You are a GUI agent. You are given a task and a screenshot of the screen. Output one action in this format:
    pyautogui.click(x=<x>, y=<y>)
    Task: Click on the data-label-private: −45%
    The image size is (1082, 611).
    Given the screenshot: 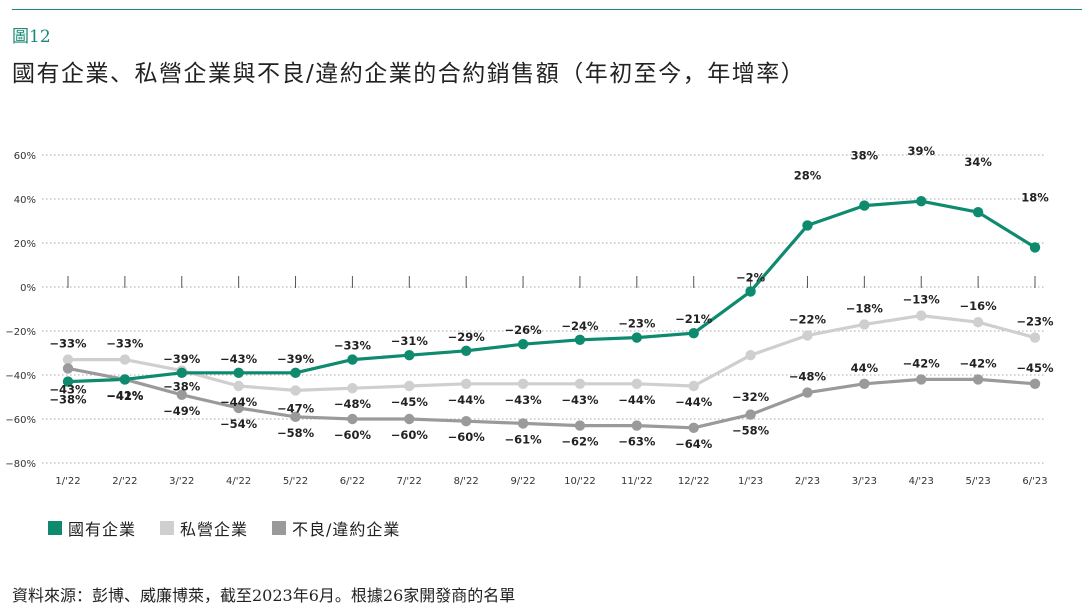 What is the action you would take?
    pyautogui.click(x=410, y=402)
    